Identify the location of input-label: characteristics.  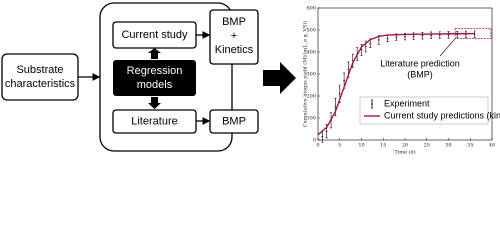
(40, 84).